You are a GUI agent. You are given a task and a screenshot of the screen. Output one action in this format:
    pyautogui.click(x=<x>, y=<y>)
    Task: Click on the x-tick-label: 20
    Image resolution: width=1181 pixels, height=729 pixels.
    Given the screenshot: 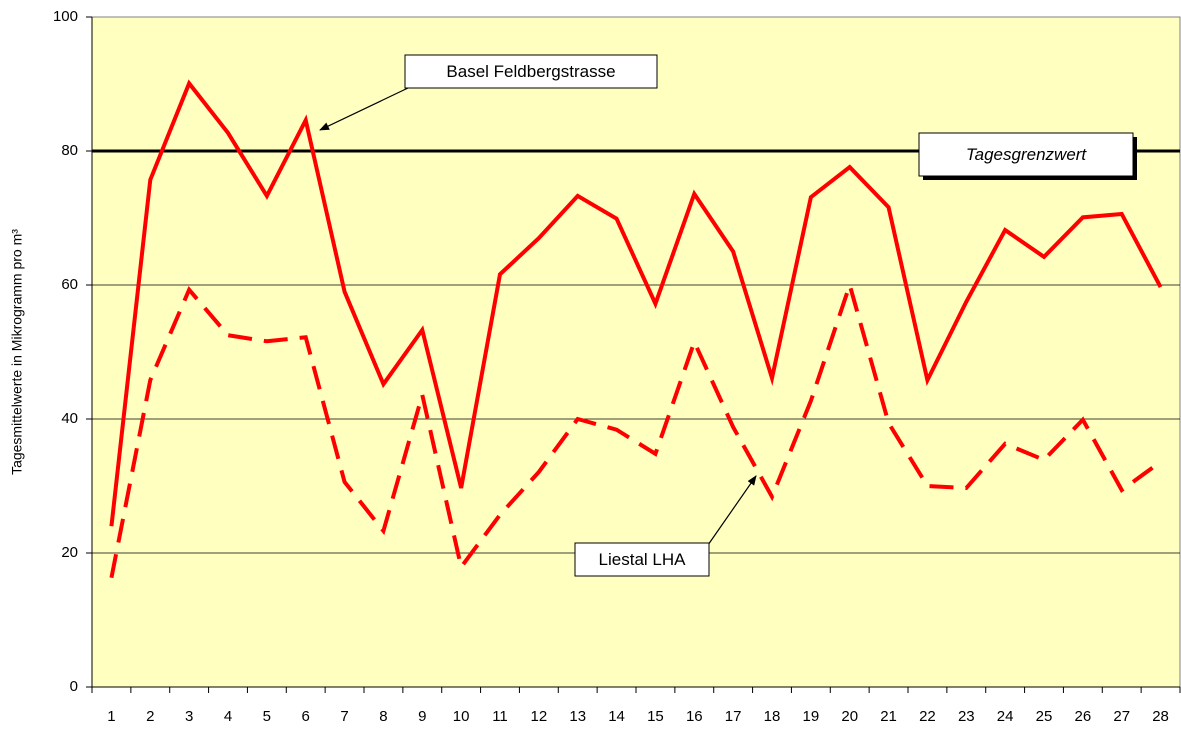 What is the action you would take?
    pyautogui.click(x=849, y=716)
    